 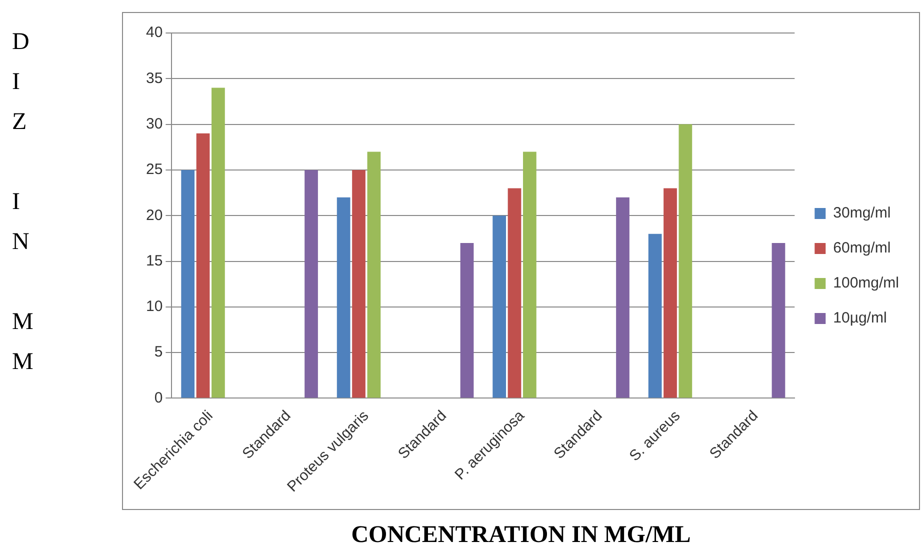 What do you see at coordinates (154, 78) in the screenshot?
I see `y-tick-label: 35` at bounding box center [154, 78].